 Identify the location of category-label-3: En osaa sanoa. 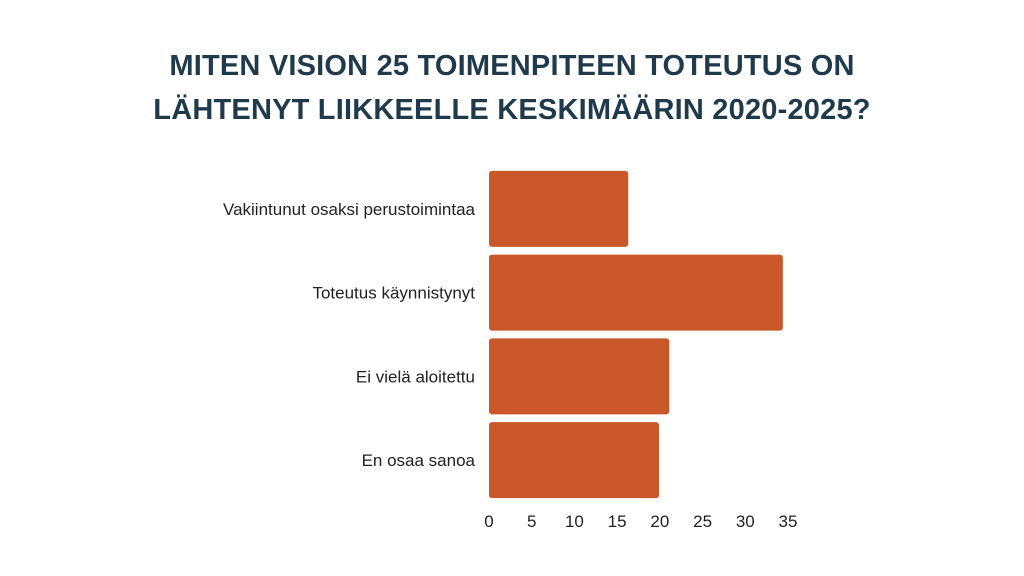
(419, 460).